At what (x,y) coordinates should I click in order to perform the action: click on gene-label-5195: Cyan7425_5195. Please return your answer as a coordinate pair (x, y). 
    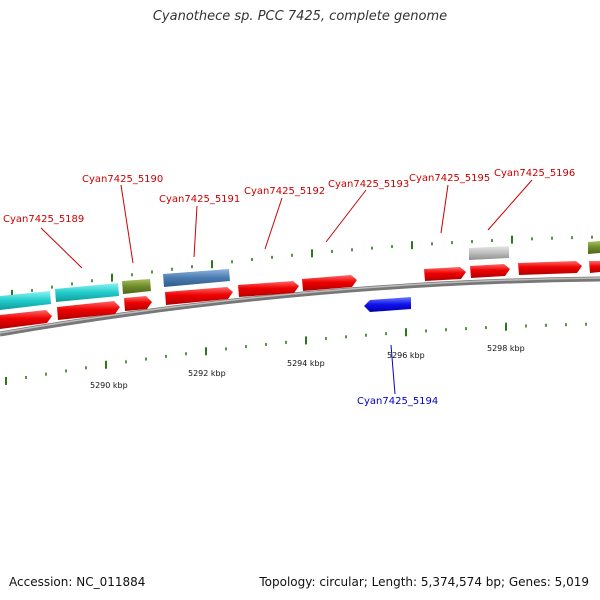
    Looking at the image, I should click on (449, 178).